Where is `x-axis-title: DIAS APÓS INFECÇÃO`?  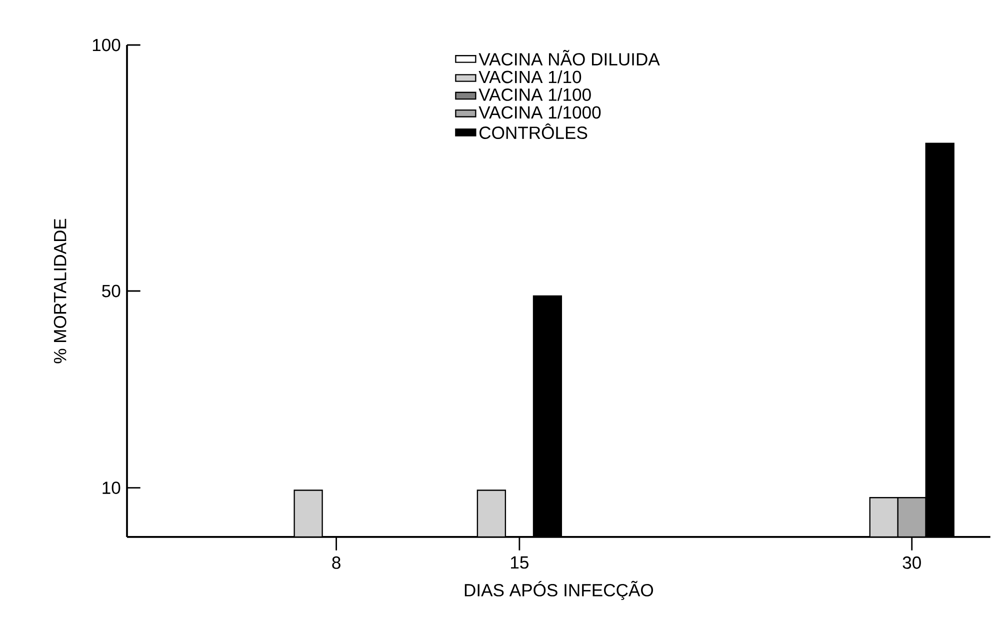
x-axis-title: DIAS APÓS INFECÇÃO is located at coordinates (559, 590).